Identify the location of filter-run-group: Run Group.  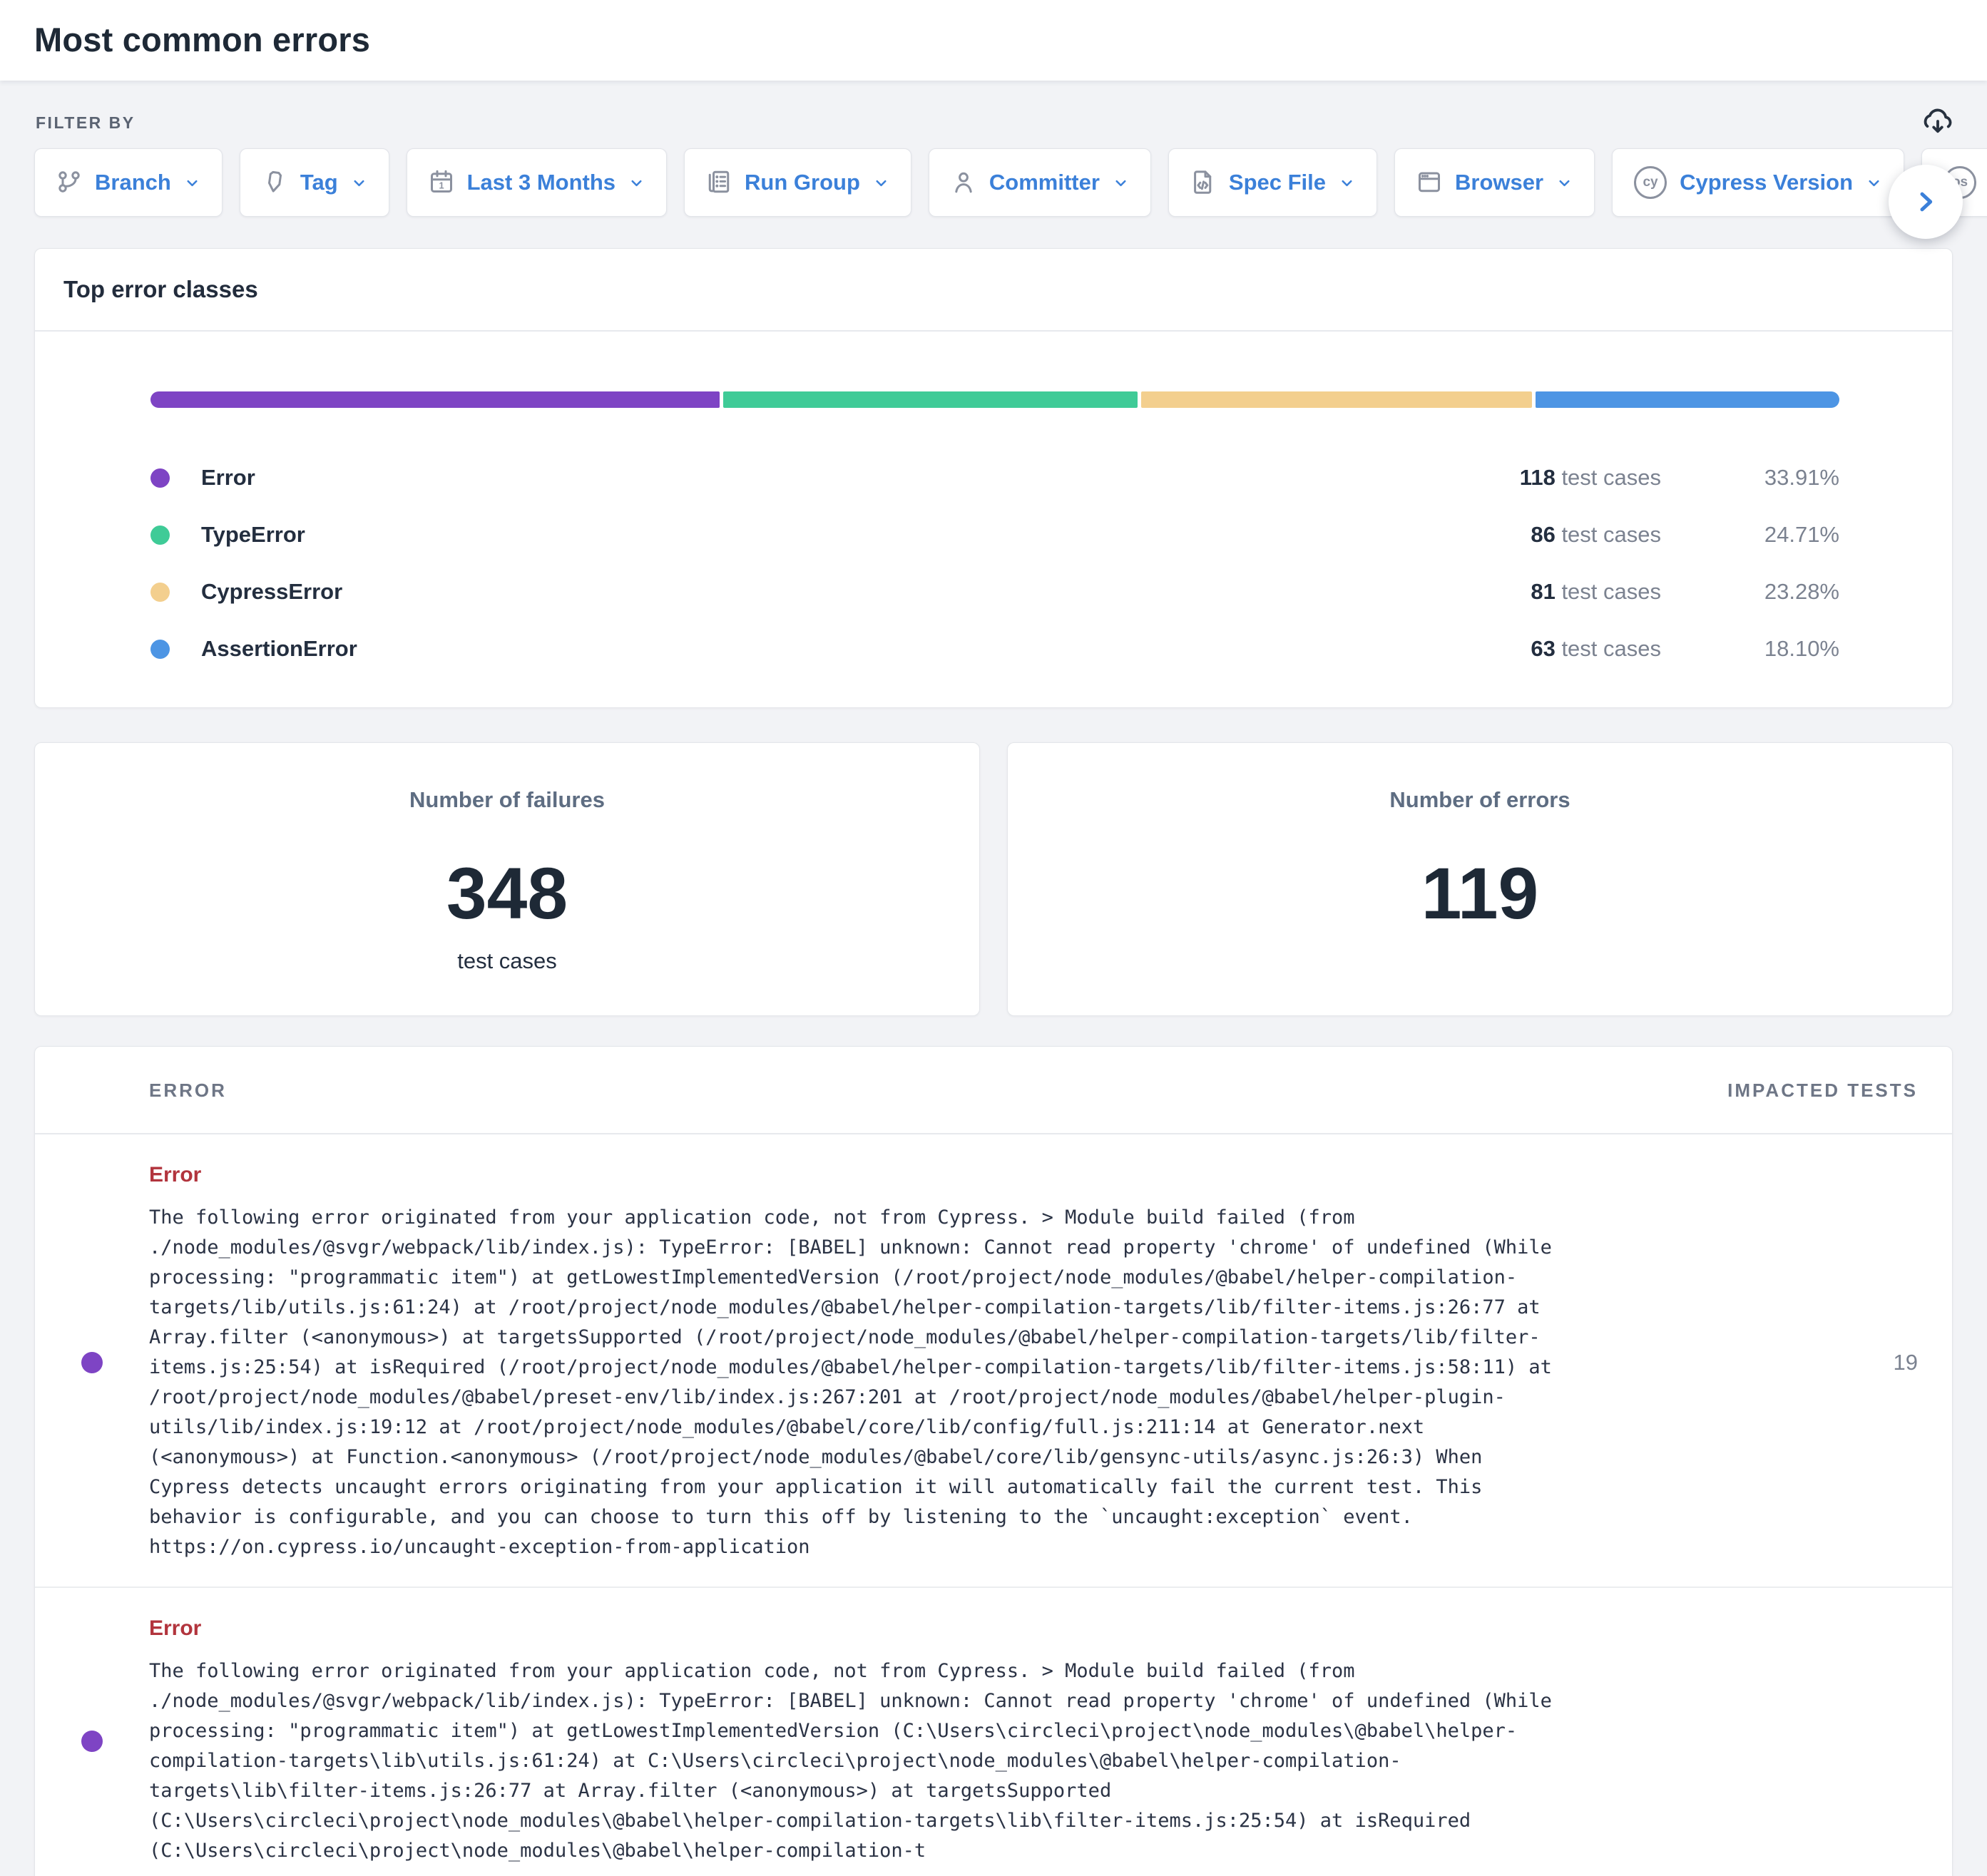
(797, 183).